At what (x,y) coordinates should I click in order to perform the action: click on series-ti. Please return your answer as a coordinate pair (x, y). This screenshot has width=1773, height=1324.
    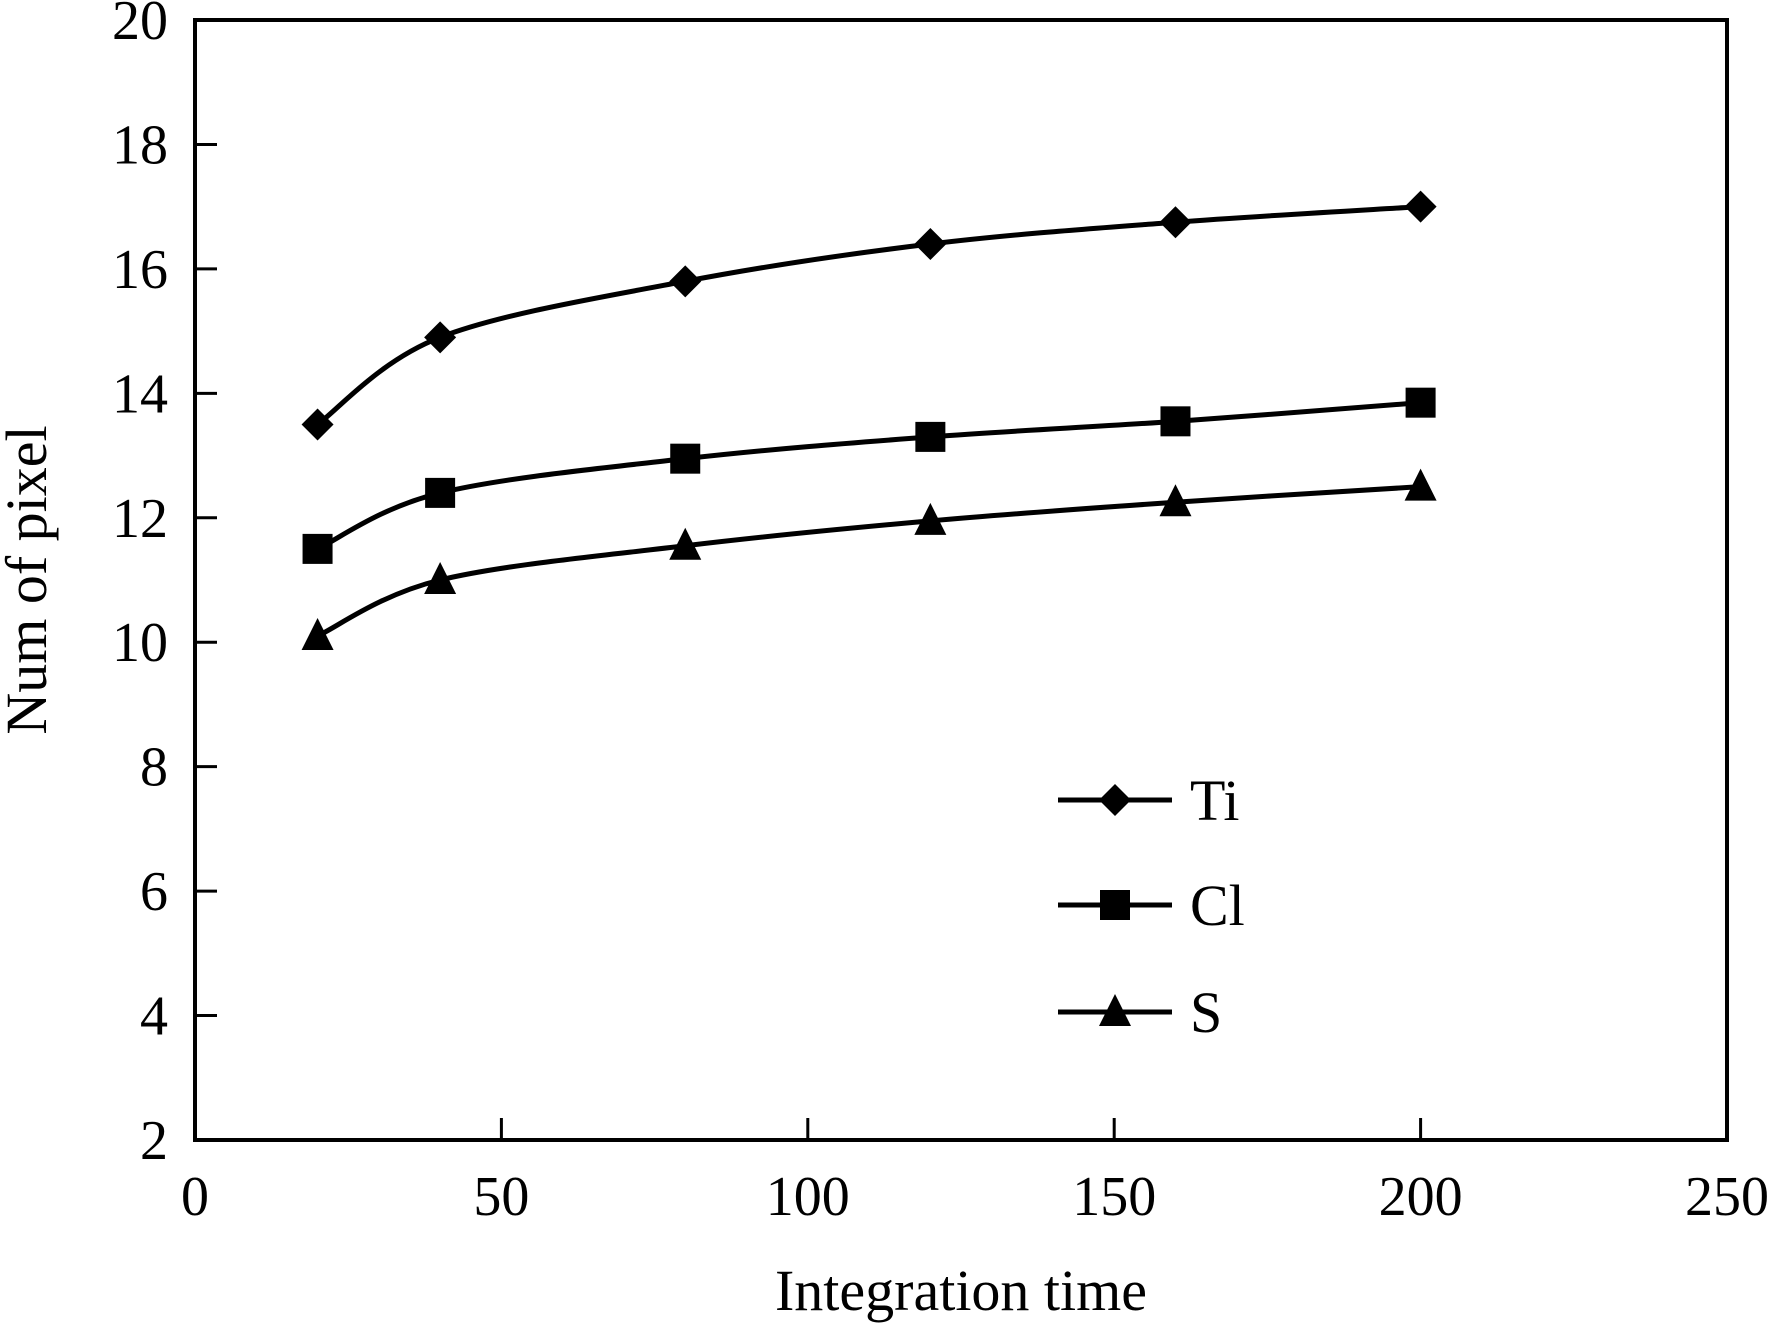
    Looking at the image, I should click on (869, 315).